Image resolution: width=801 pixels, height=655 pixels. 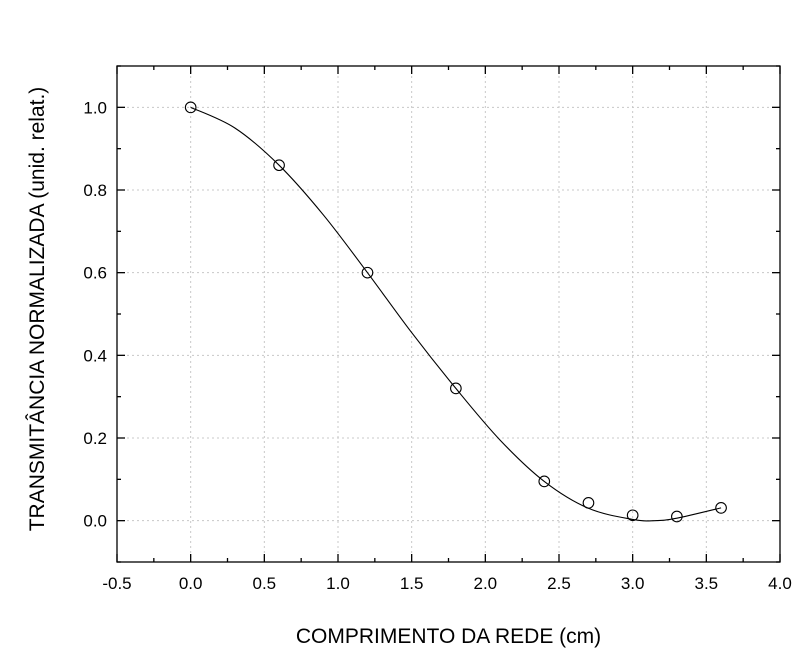 I want to click on x-tick-label: 1.0, so click(x=338, y=583).